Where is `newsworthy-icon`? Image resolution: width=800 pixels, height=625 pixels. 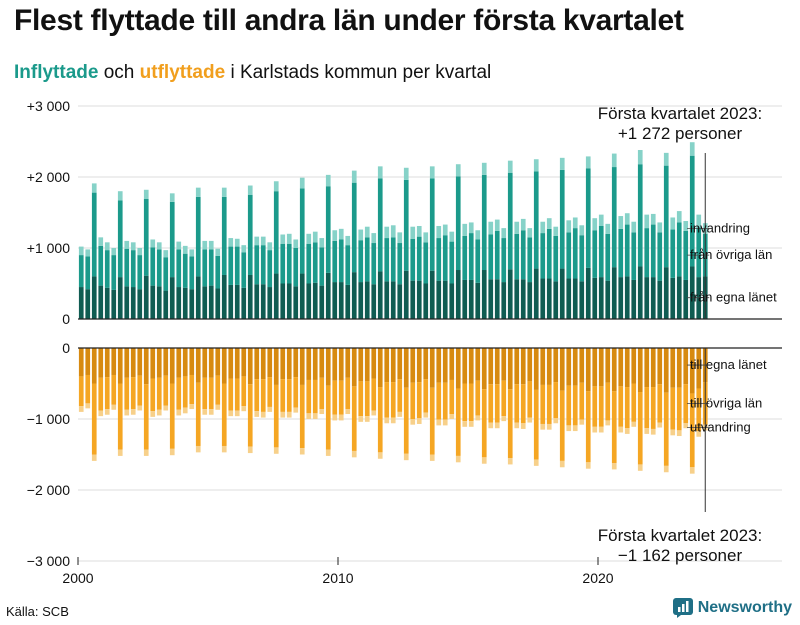
newsworthy-icon is located at coordinates (682, 608).